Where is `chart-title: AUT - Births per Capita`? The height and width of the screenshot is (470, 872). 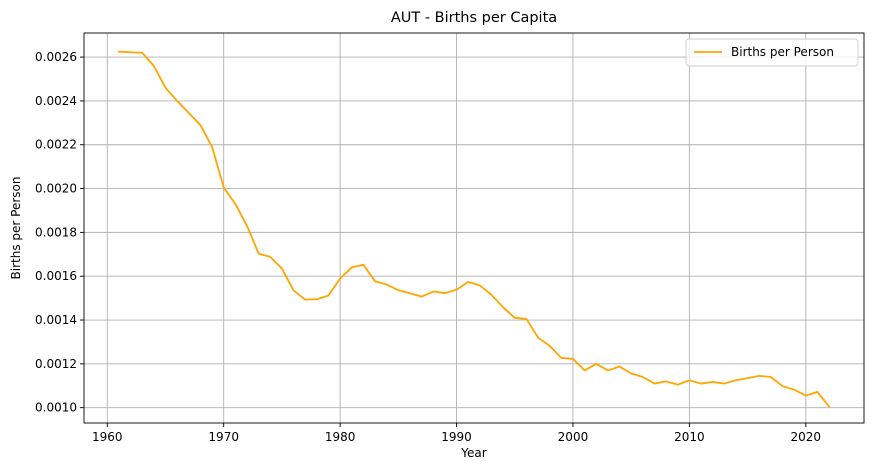
chart-title: AUT - Births per Capita is located at coordinates (474, 18).